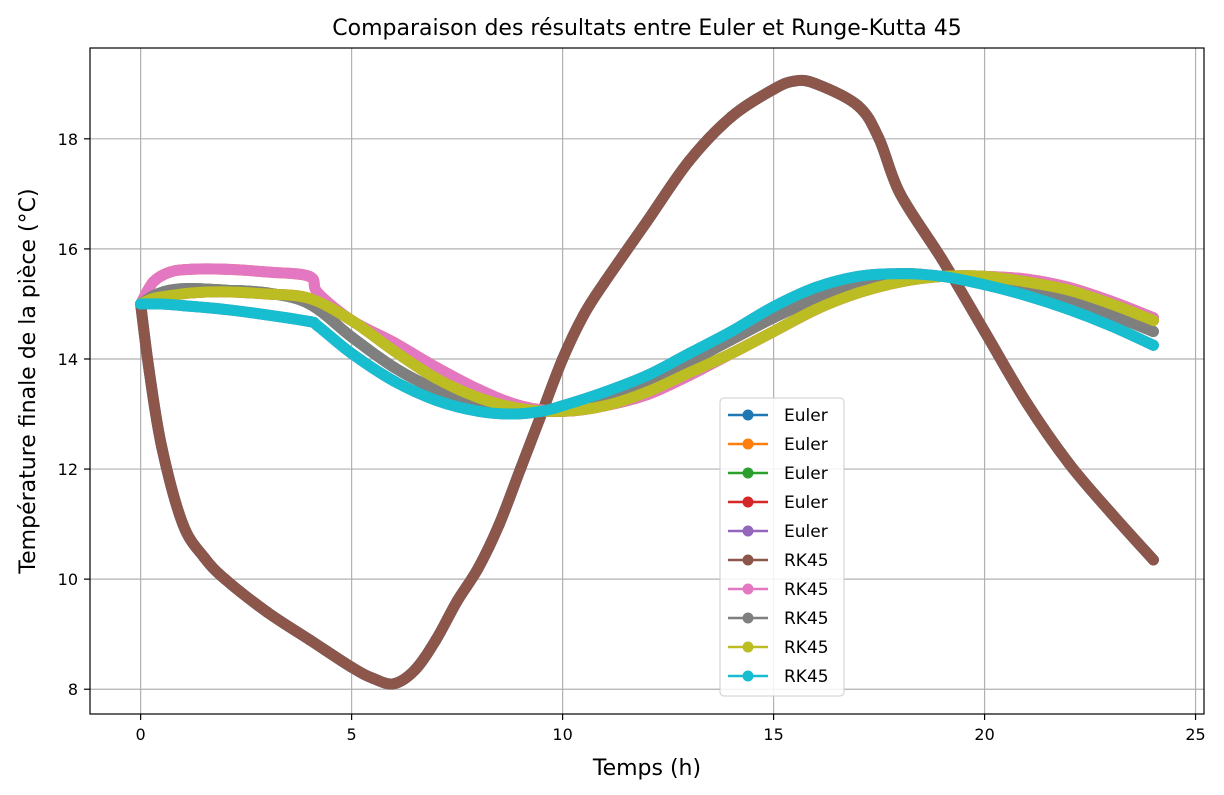  I want to click on y-tick-label: 18, so click(68, 139).